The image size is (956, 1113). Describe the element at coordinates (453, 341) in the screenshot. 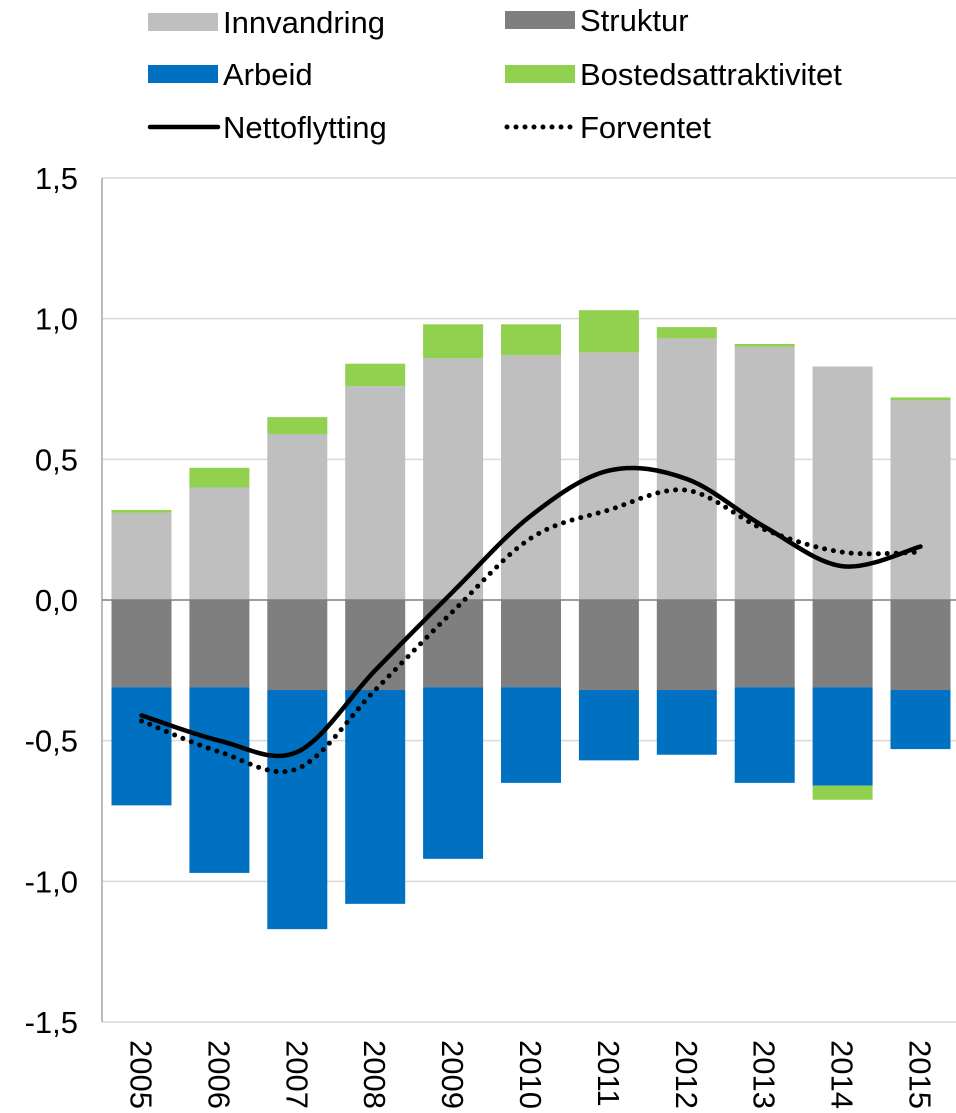

I see `bar-bostedsattraktivitet-2009` at that location.